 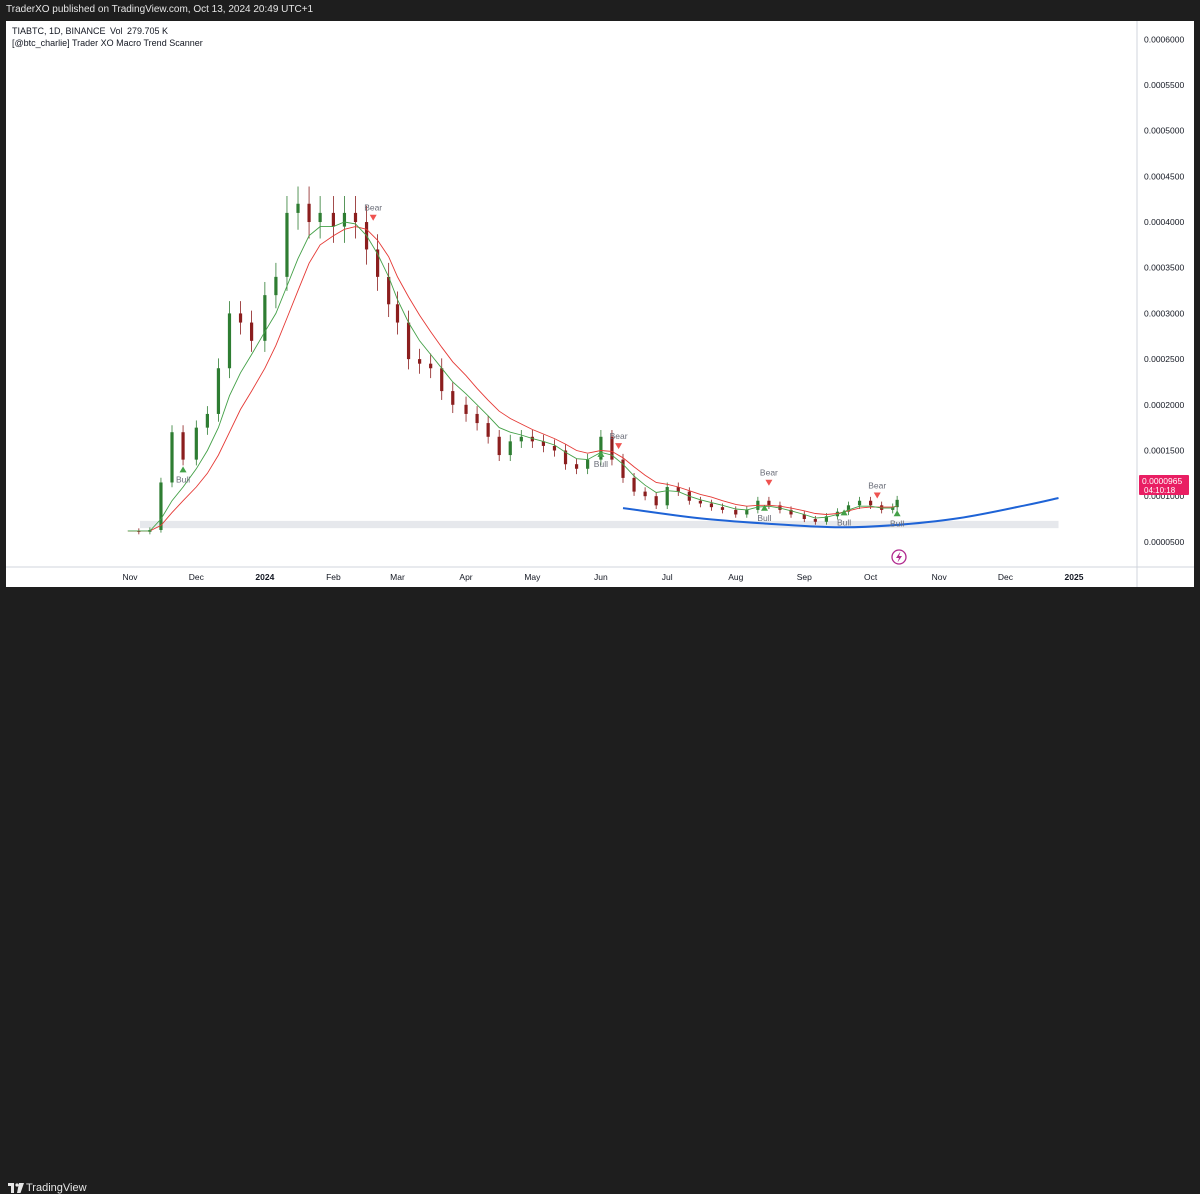 I want to click on price-tick-label: 0.0004000, so click(x=1164, y=222).